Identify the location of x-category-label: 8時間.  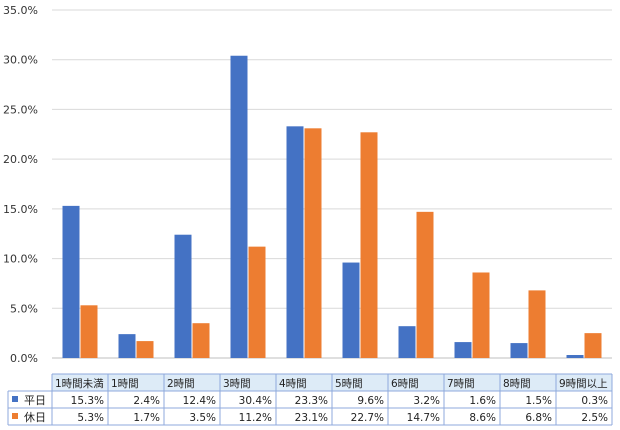
(517, 384).